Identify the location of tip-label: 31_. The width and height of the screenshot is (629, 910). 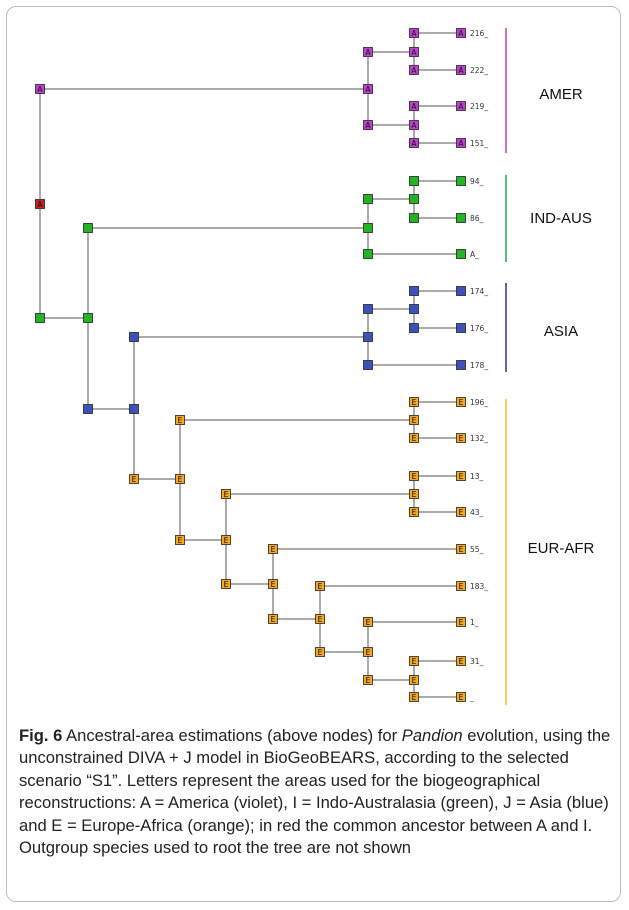
(477, 661).